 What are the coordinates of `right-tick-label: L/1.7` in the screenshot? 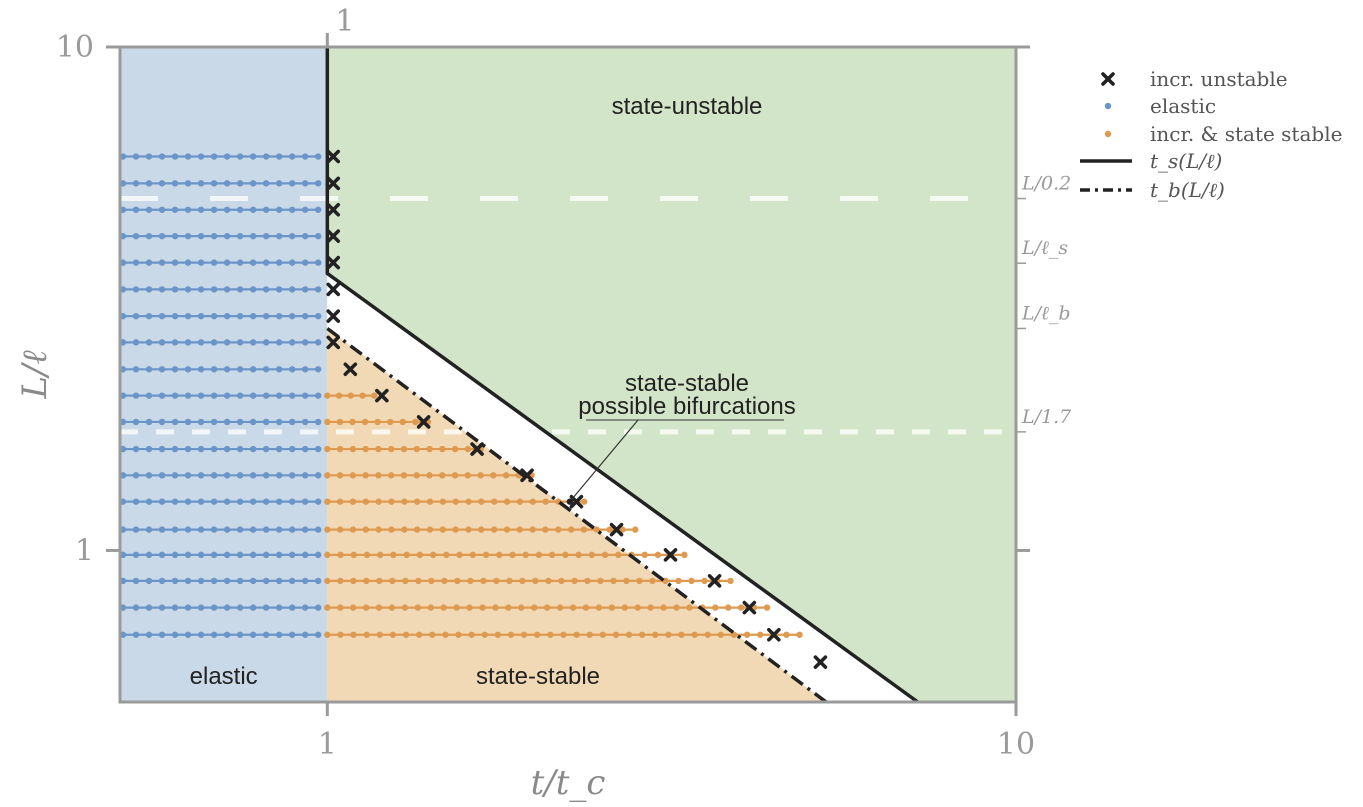 It's located at (1046, 417).